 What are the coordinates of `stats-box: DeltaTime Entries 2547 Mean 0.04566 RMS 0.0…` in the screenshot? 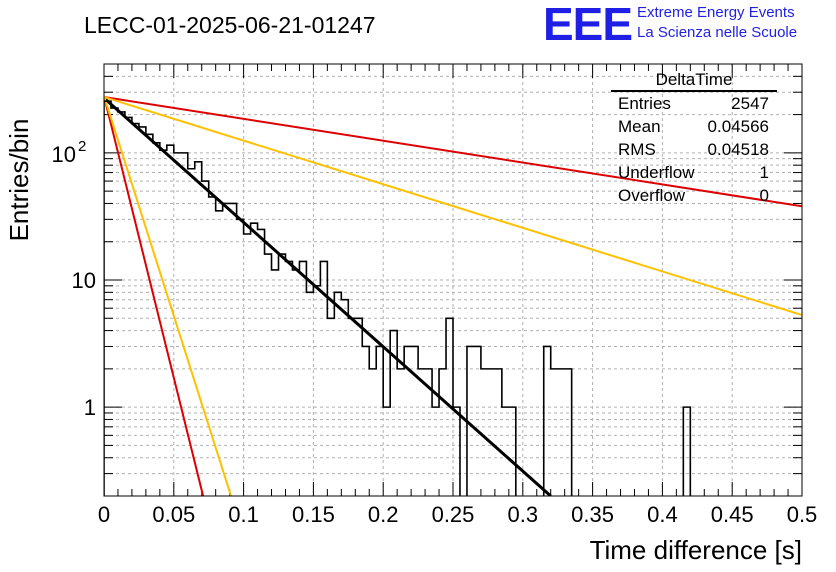 It's located at (694, 138).